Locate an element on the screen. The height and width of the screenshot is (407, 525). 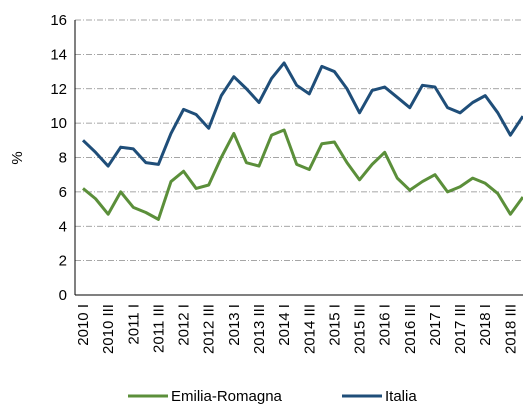
y-tick-label: 6 is located at coordinates (63, 192).